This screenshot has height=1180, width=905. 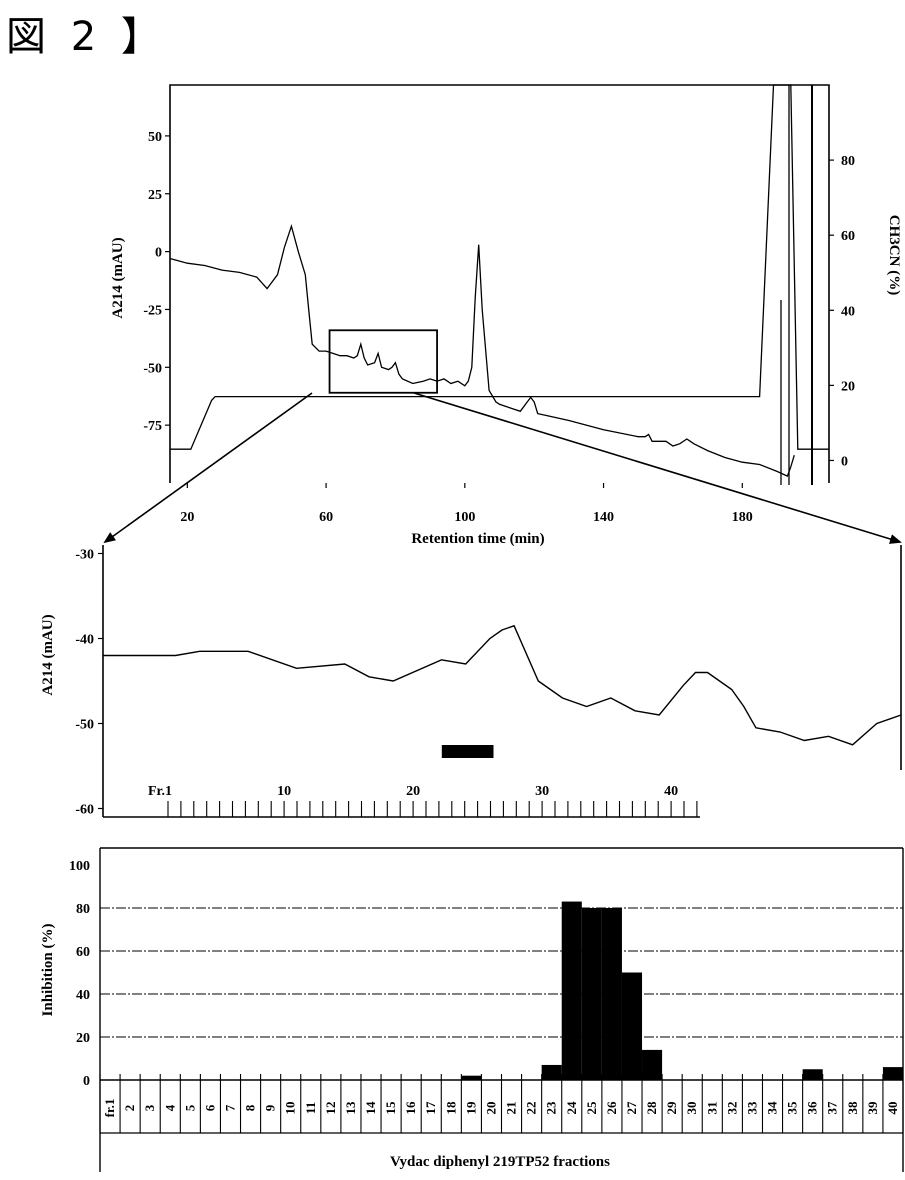 What do you see at coordinates (792, 1108) in the screenshot?
I see `category-label: 35` at bounding box center [792, 1108].